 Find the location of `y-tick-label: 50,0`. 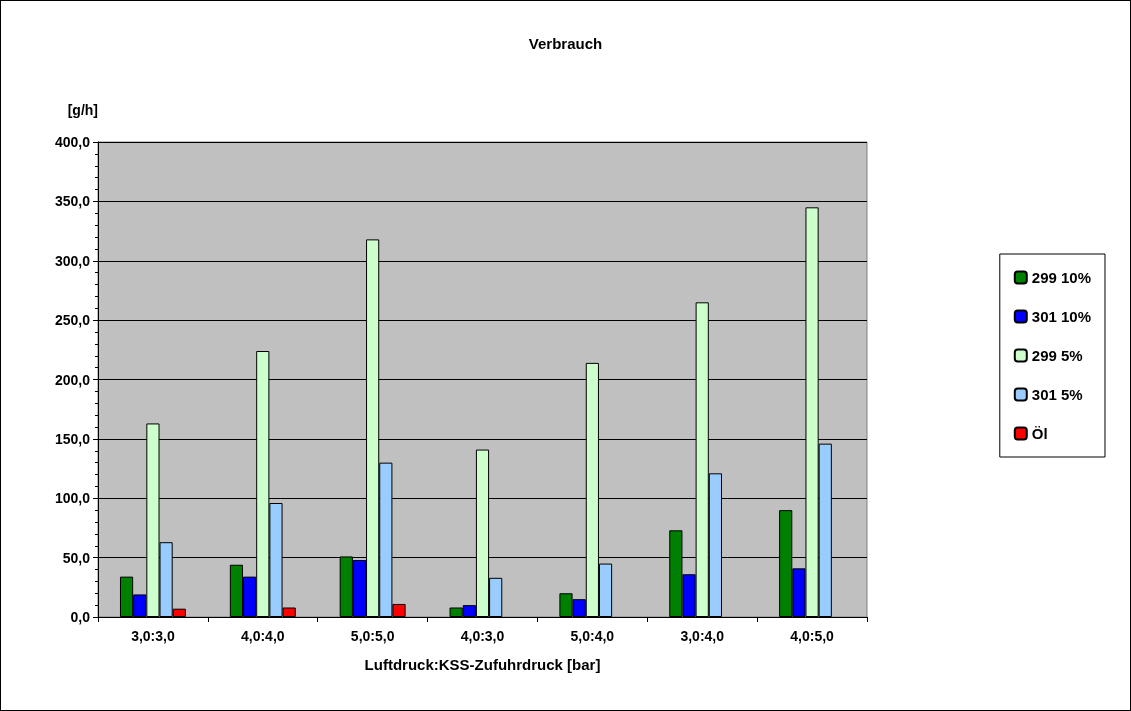

y-tick-label: 50,0 is located at coordinates (76, 557).